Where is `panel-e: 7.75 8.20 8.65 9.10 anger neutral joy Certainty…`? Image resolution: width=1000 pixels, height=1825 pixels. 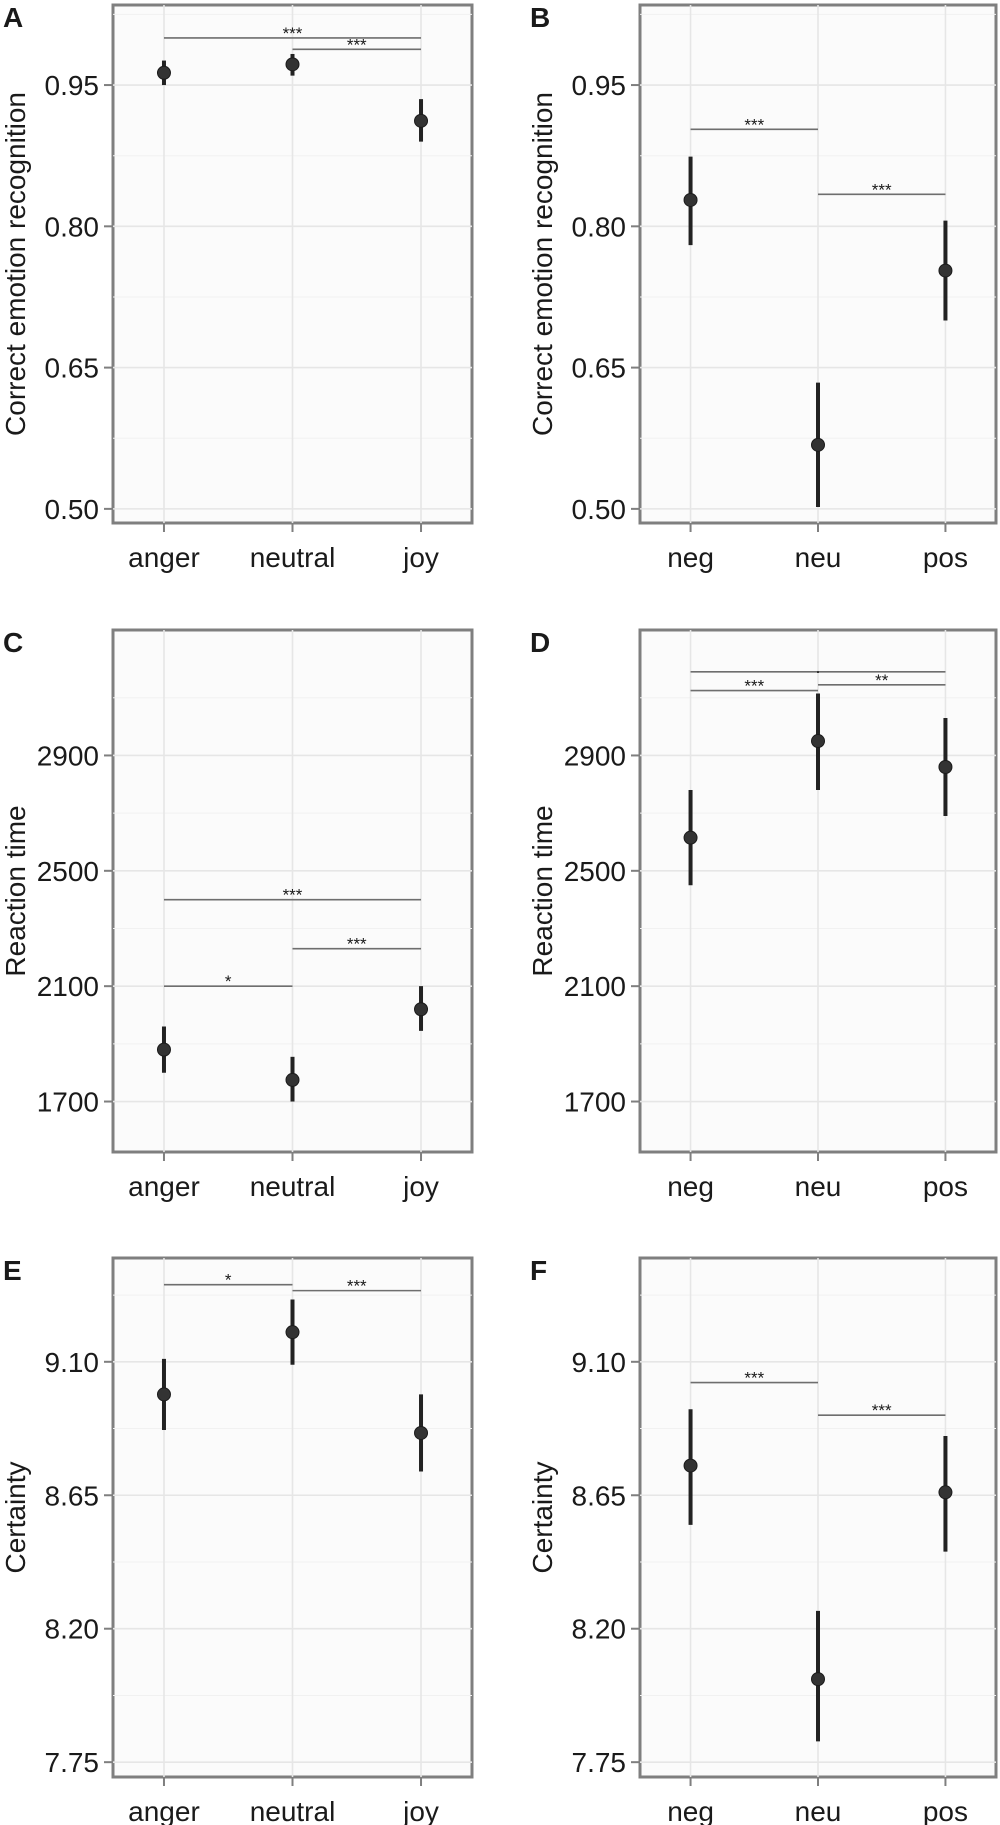 panel-e: 7.75 8.20 8.65 9.10 anger neutral joy Certainty… is located at coordinates (237, 1540).